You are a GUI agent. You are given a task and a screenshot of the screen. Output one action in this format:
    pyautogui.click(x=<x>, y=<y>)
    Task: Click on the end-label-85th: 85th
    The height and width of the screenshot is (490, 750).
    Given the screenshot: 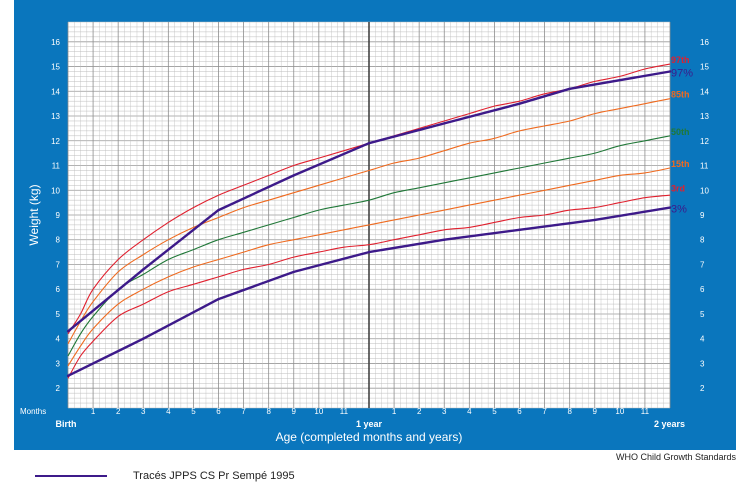 What is the action you would take?
    pyautogui.click(x=680, y=95)
    